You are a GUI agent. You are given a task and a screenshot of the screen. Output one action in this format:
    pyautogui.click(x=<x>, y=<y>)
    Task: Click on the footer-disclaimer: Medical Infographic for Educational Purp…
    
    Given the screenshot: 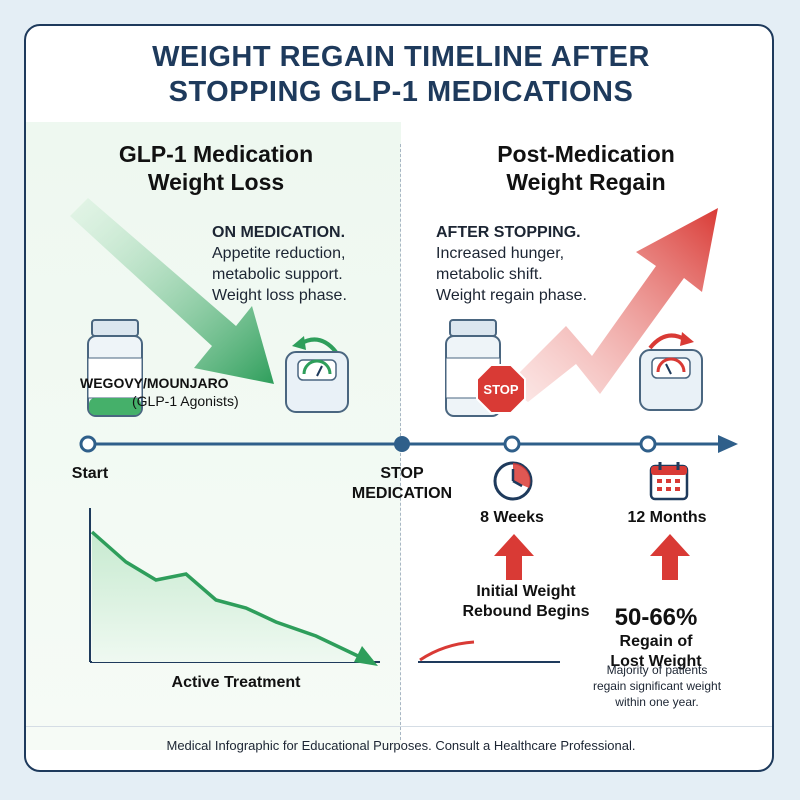 What is the action you would take?
    pyautogui.click(x=401, y=745)
    